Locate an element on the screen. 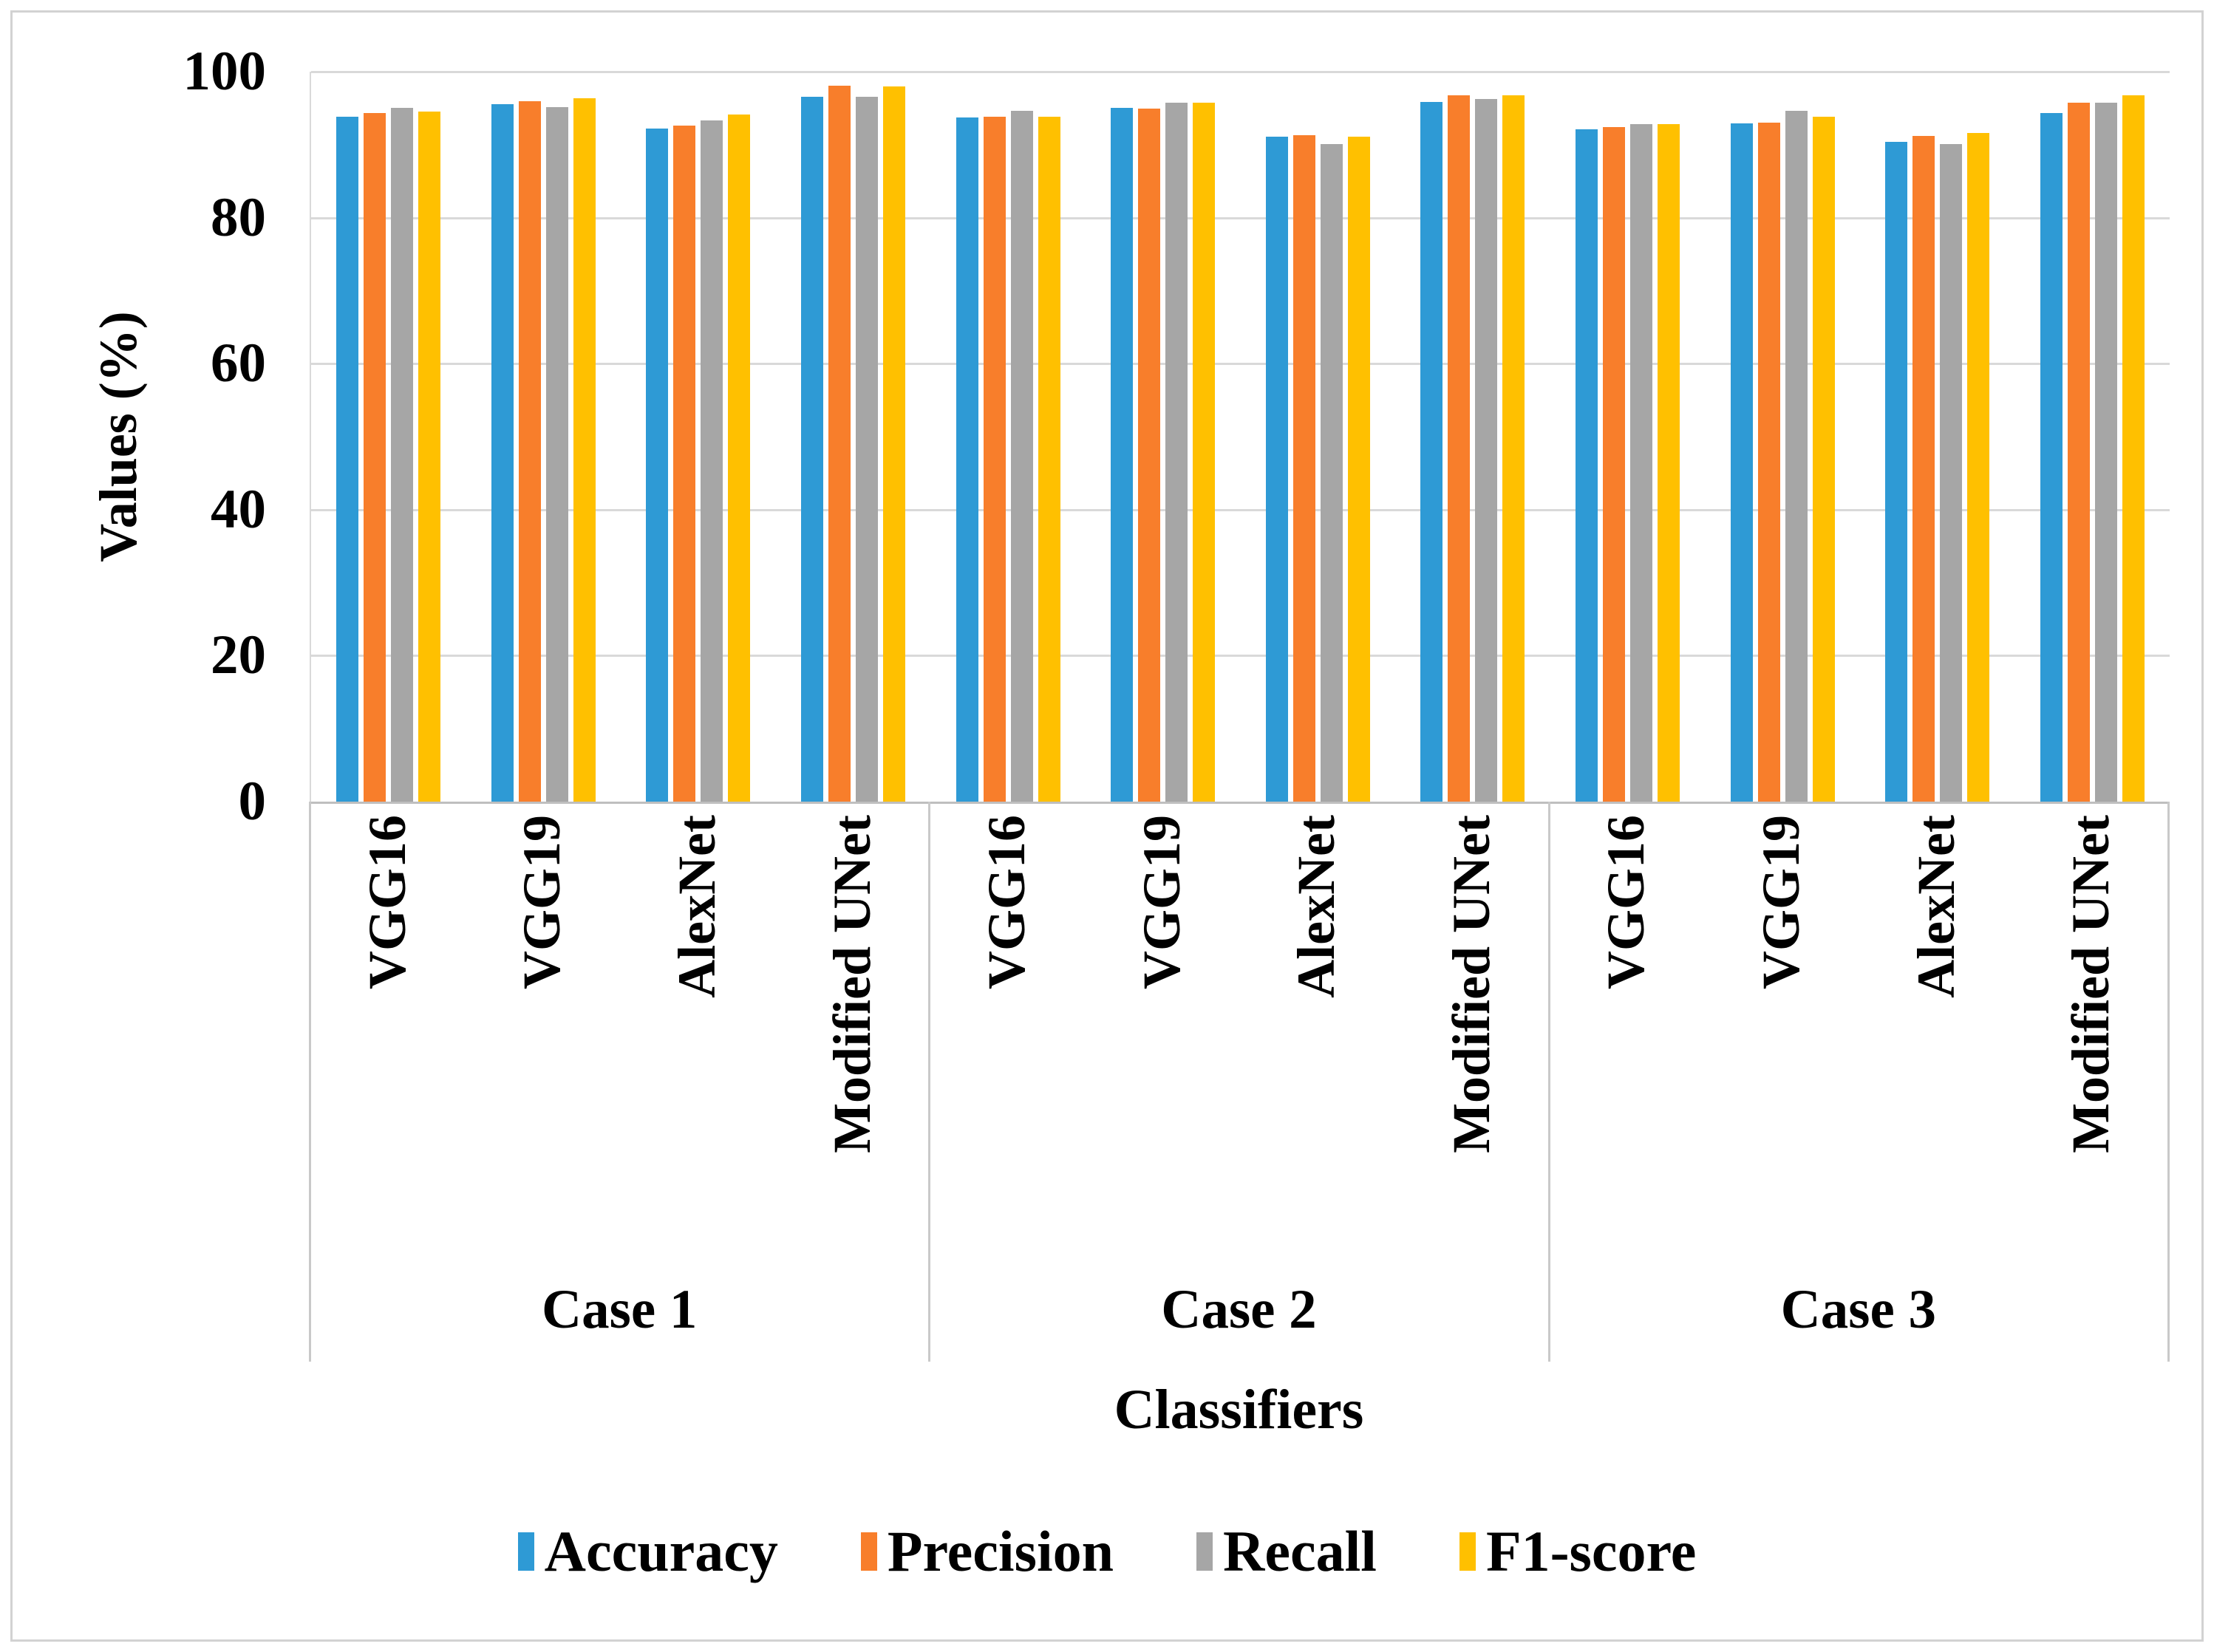 The width and height of the screenshot is (2214, 1652). case-label-2: Case 2 is located at coordinates (1239, 1309).